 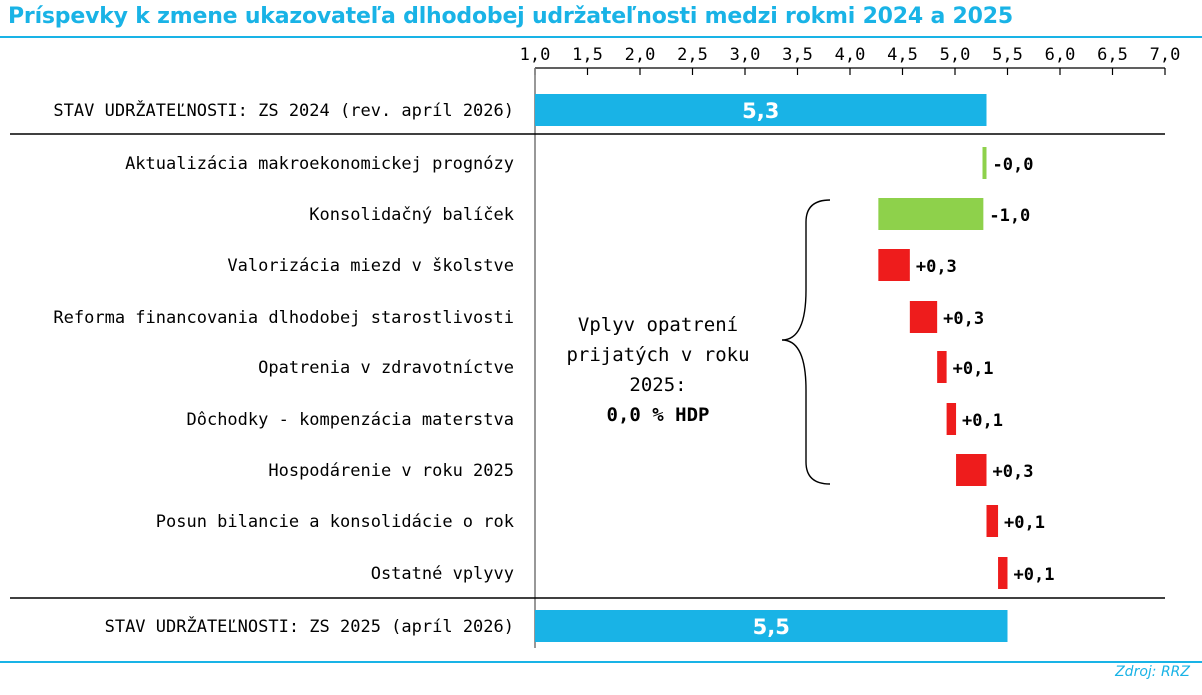 What do you see at coordinates (411, 215) in the screenshot?
I see `category-label: Konsolidačný balíček` at bounding box center [411, 215].